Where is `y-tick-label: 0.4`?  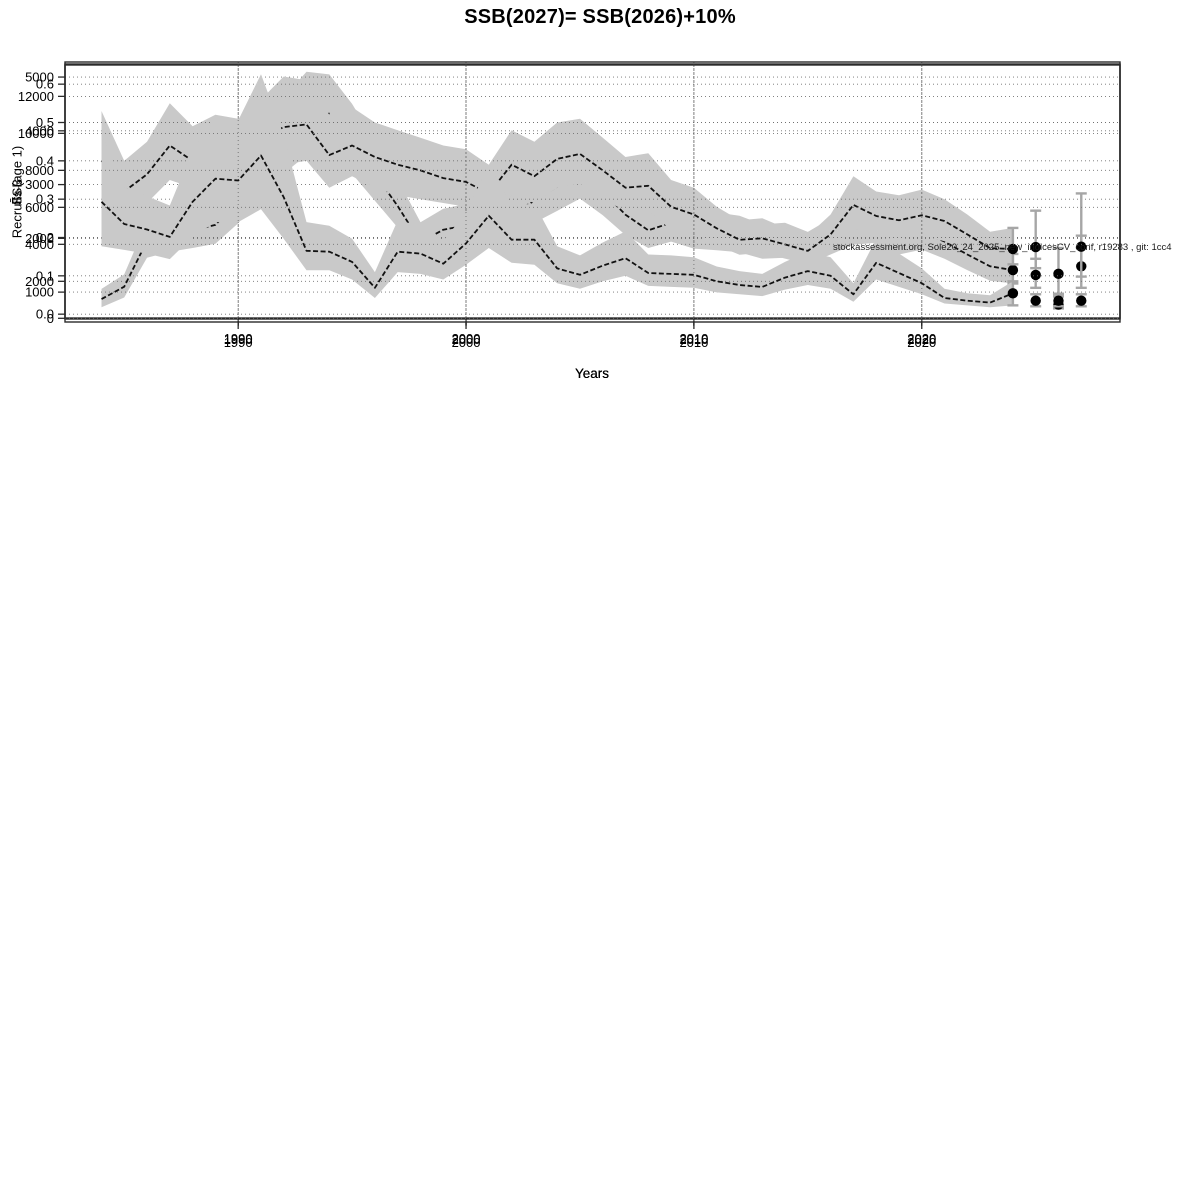
y-tick-label: 0.4 is located at coordinates (45, 160).